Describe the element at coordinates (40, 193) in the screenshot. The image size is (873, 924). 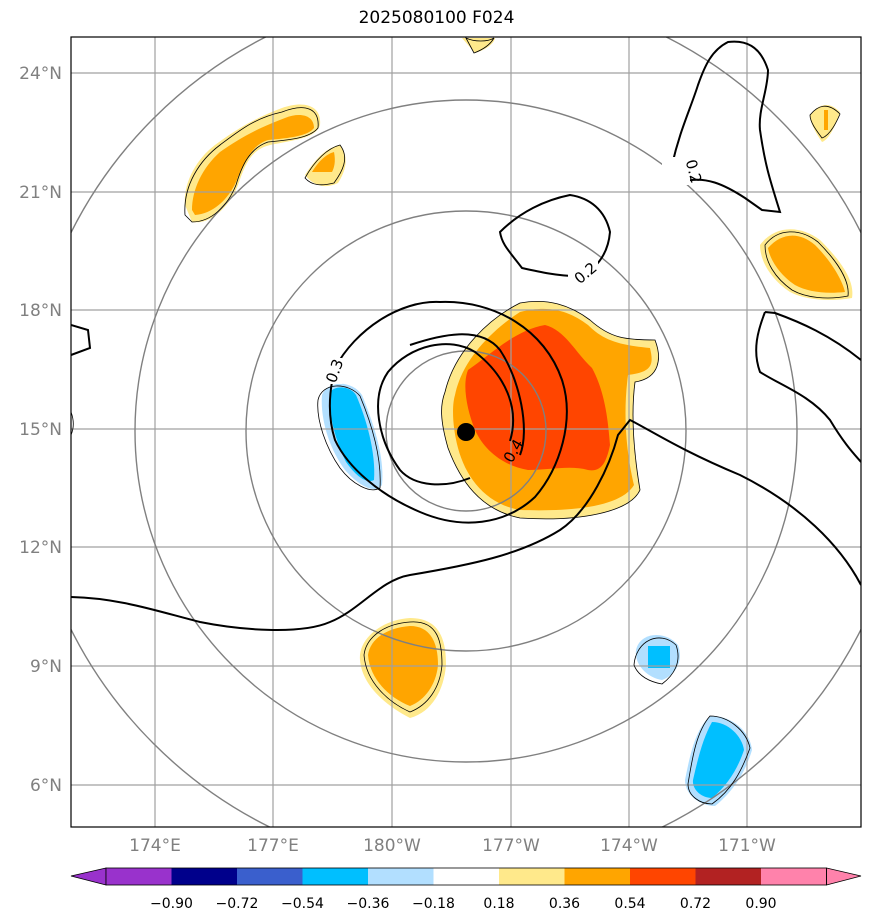
I see `lat-label: 21°N` at that location.